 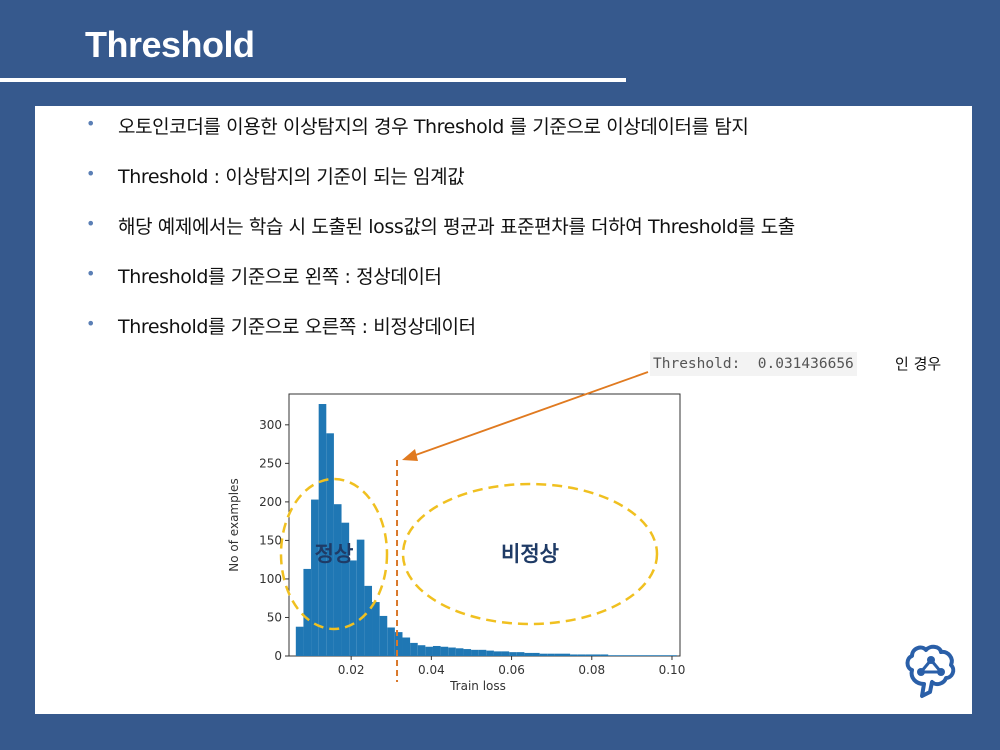 I want to click on y-axis-ticks: 0 50 100 150 200 250 300, so click(x=274, y=540).